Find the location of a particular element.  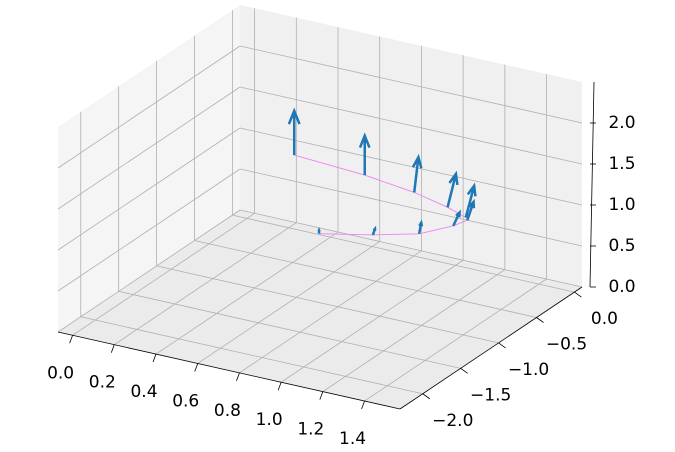

x-tick-label: 1.0 is located at coordinates (269, 420).